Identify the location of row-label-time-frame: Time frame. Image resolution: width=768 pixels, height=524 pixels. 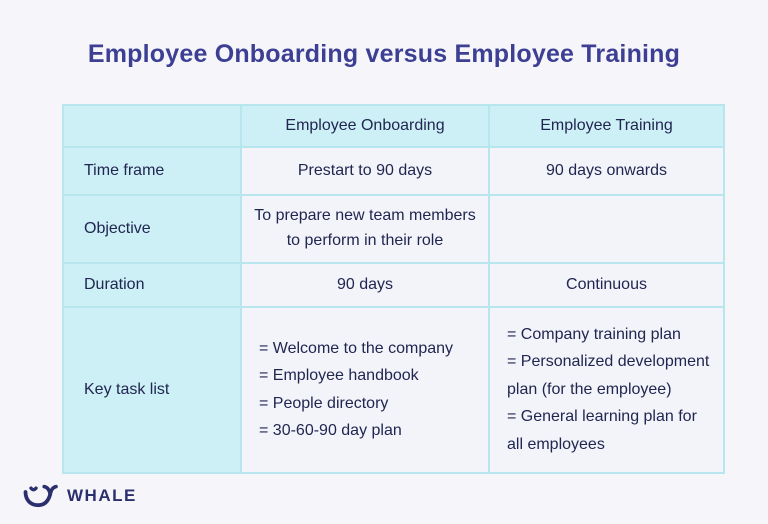
(152, 171).